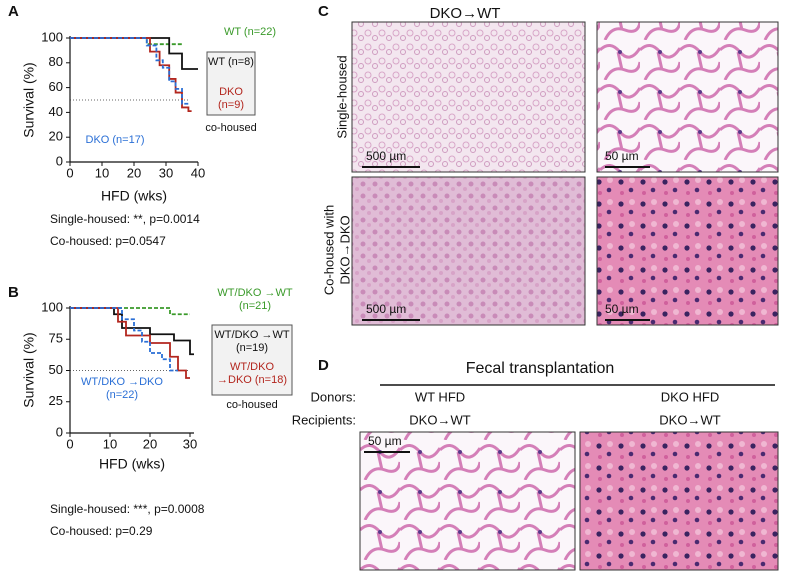 The height and width of the screenshot is (575, 800). I want to click on row-label: Co-housed with, so click(328, 250).